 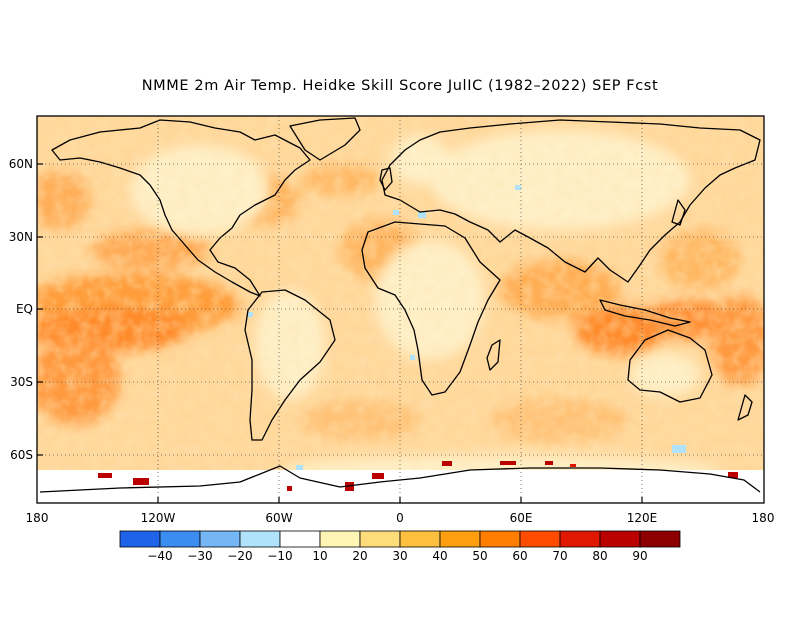 What do you see at coordinates (319, 556) in the screenshot?
I see `colorbar-label: 10` at bounding box center [319, 556].